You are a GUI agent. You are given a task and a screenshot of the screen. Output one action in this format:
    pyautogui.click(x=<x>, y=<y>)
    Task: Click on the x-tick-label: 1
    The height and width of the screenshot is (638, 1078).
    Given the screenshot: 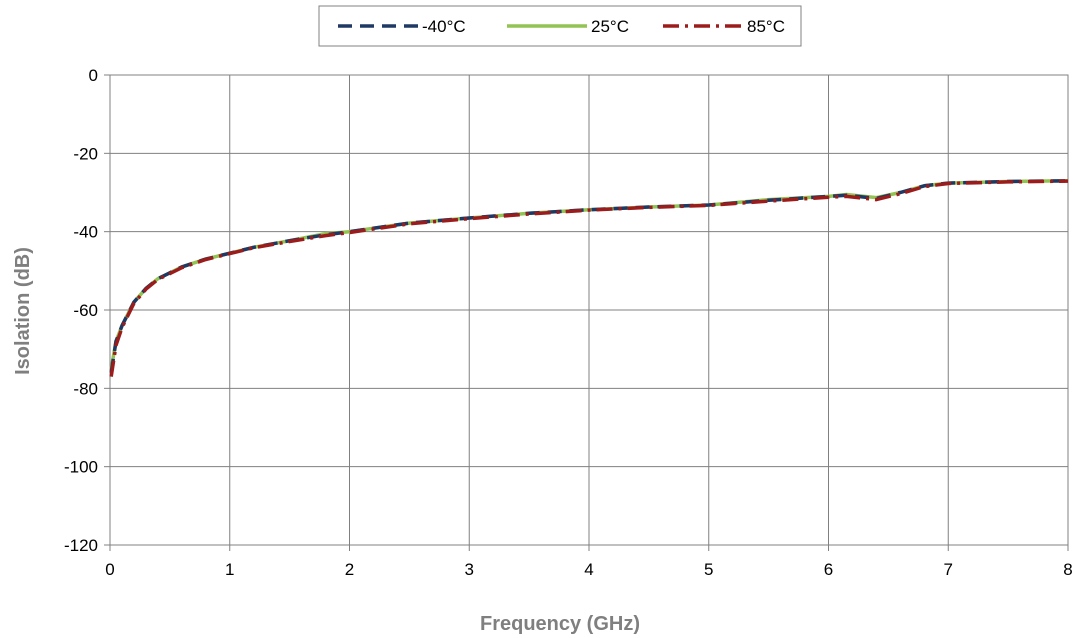 What is the action you would take?
    pyautogui.click(x=229, y=569)
    